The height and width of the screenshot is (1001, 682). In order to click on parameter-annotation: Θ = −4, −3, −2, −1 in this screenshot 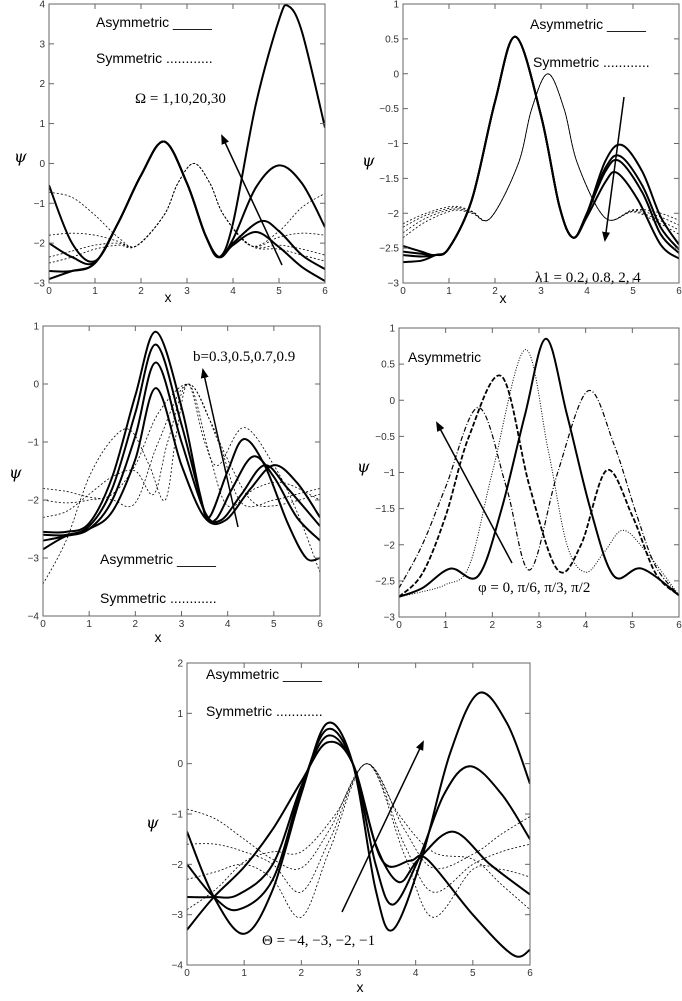, I will do `click(318, 941)`.